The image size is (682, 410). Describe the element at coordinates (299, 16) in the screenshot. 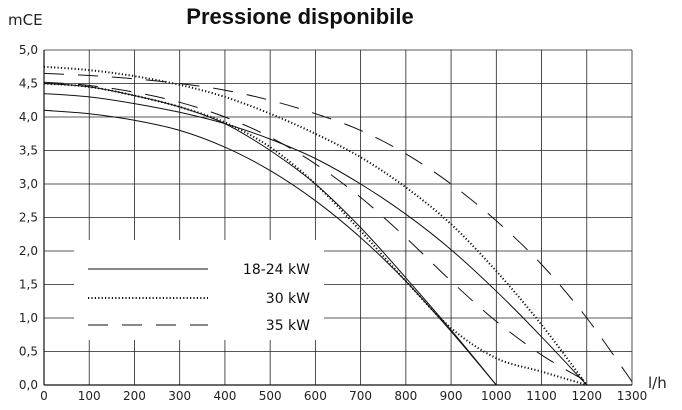

I see `chart-title: Pressione disponibile` at that location.